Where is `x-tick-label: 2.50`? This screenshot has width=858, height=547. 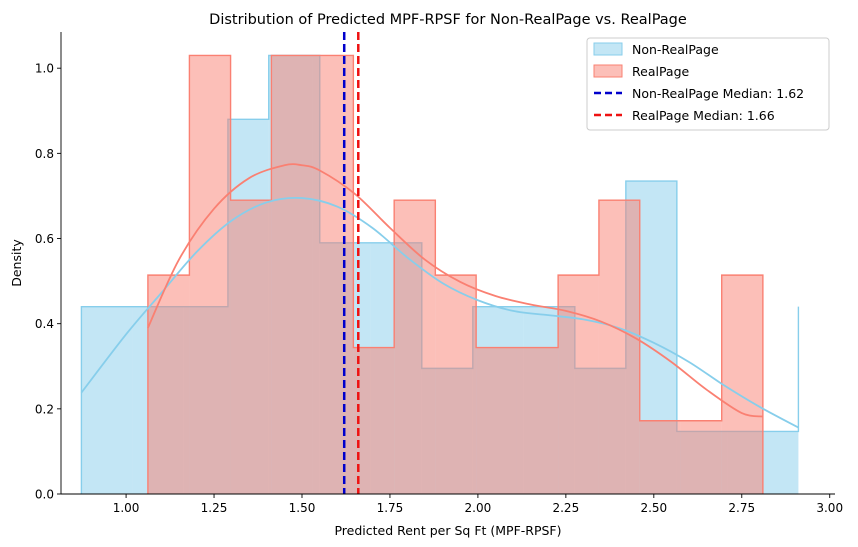
x-tick-label: 2.50 is located at coordinates (653, 508).